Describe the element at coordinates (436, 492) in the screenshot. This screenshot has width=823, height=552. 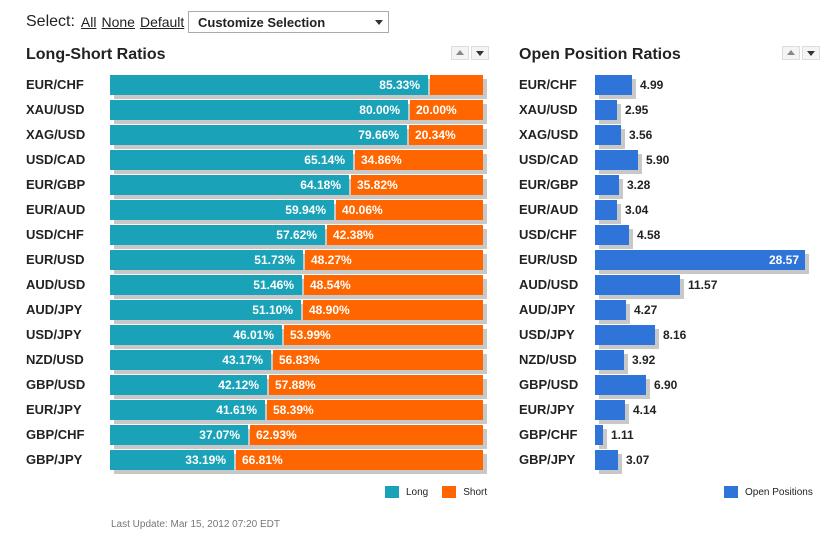
I see `long-short-legend: Long Short` at that location.